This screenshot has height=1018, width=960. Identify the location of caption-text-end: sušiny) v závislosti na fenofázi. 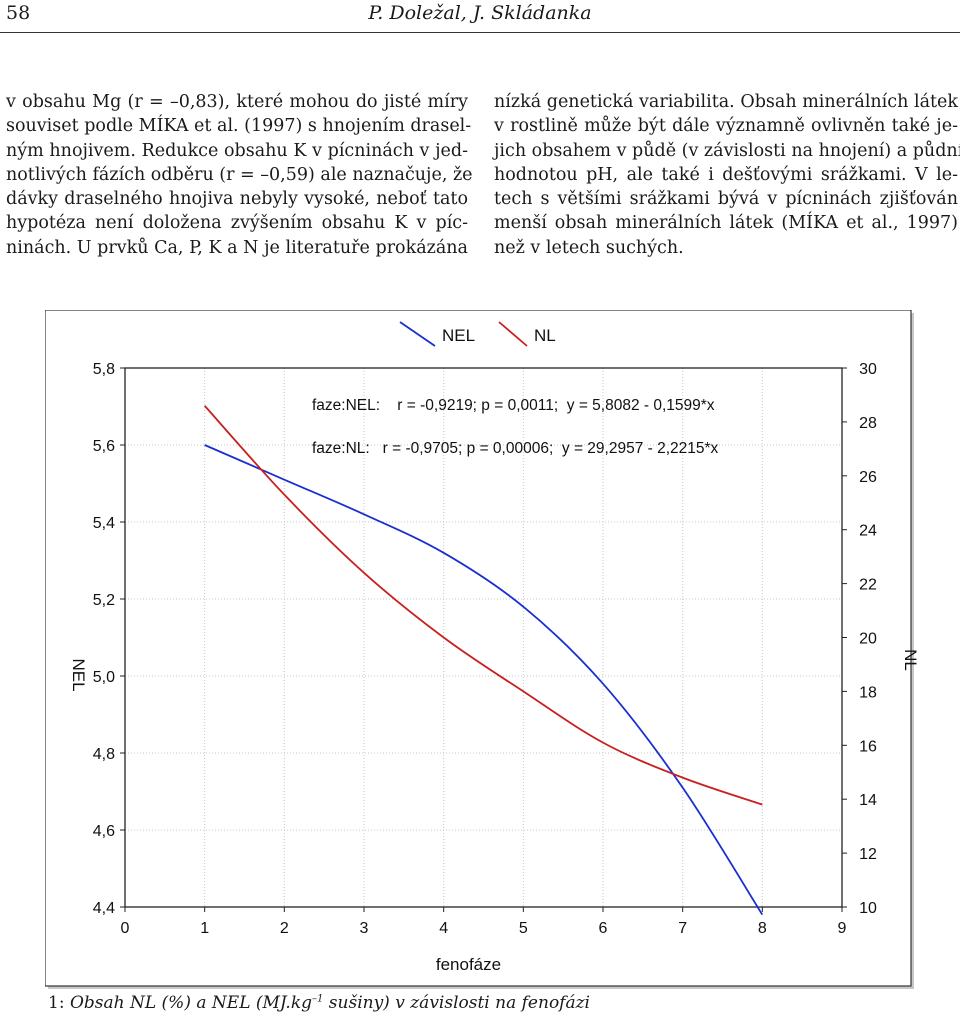
(456, 1003).